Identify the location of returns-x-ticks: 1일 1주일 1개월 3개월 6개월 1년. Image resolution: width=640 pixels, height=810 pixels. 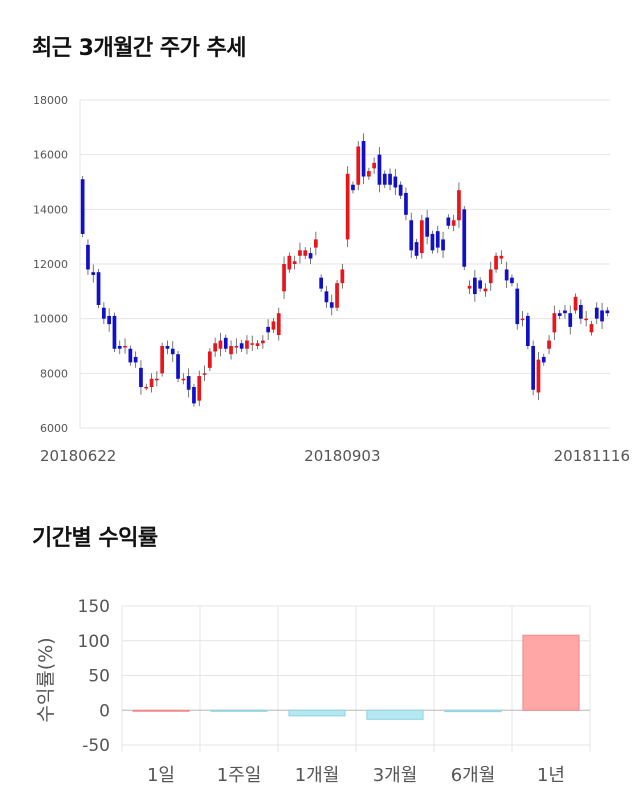
(356, 775).